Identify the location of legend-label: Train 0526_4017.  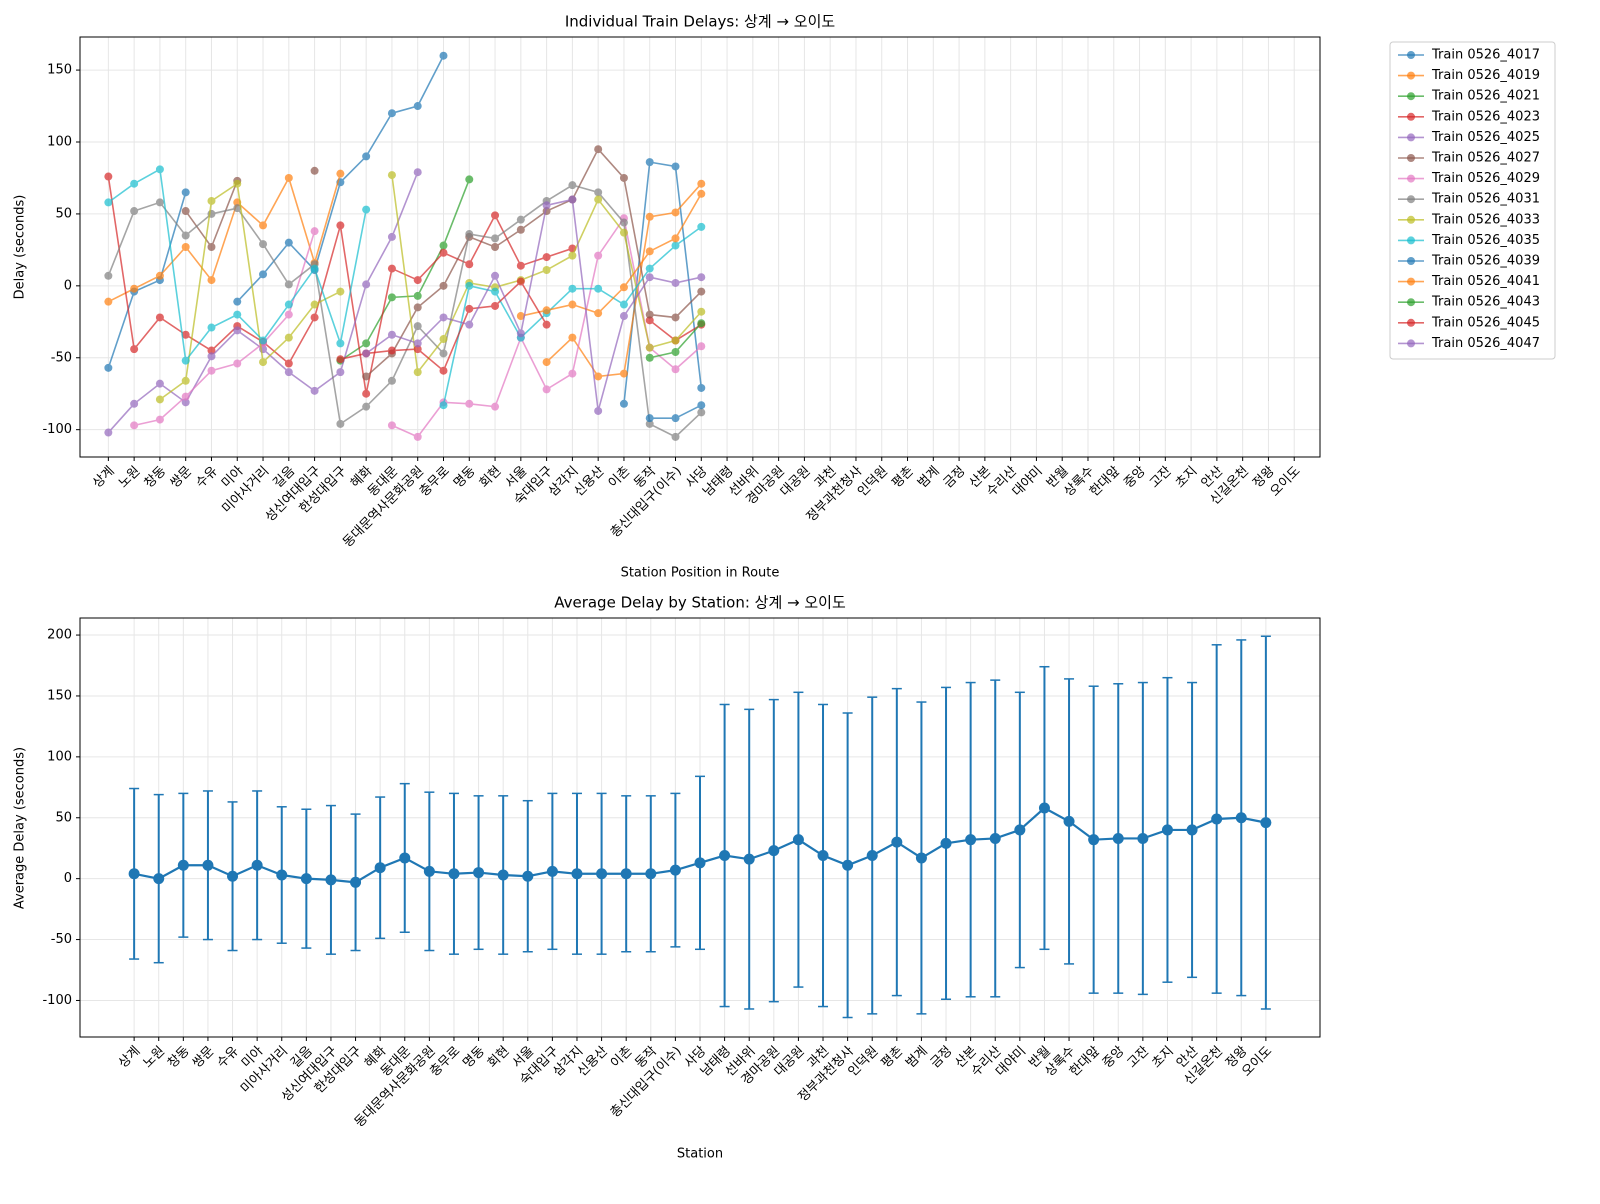
(1485, 55).